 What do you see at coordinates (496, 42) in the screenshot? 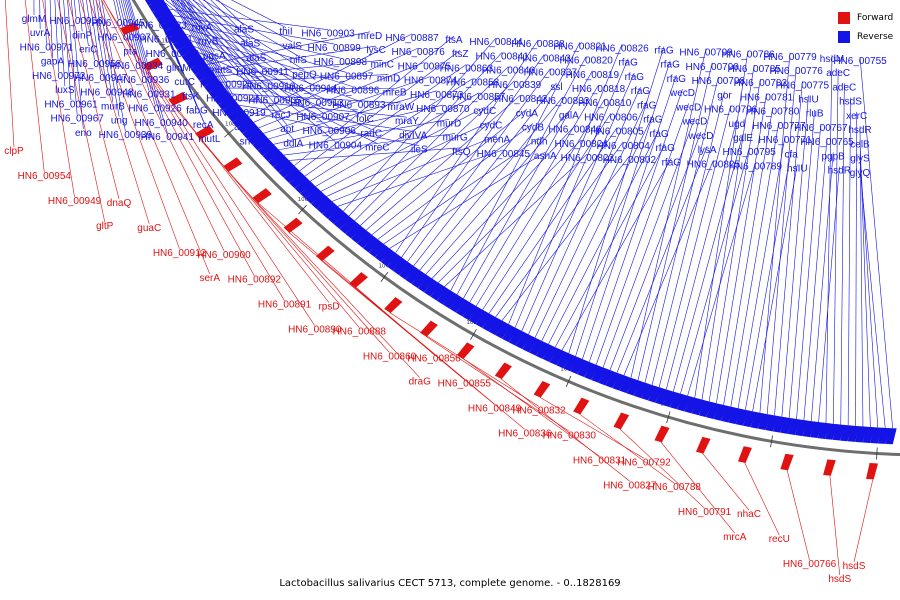
I see `reverse-gene-label: HN6_00844` at bounding box center [496, 42].